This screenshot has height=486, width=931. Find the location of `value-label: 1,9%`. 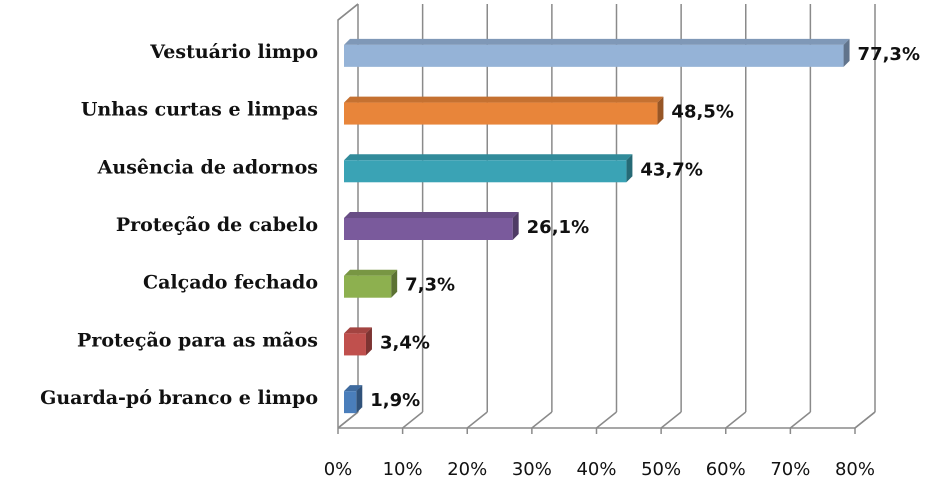

value-label: 1,9% is located at coordinates (395, 400).